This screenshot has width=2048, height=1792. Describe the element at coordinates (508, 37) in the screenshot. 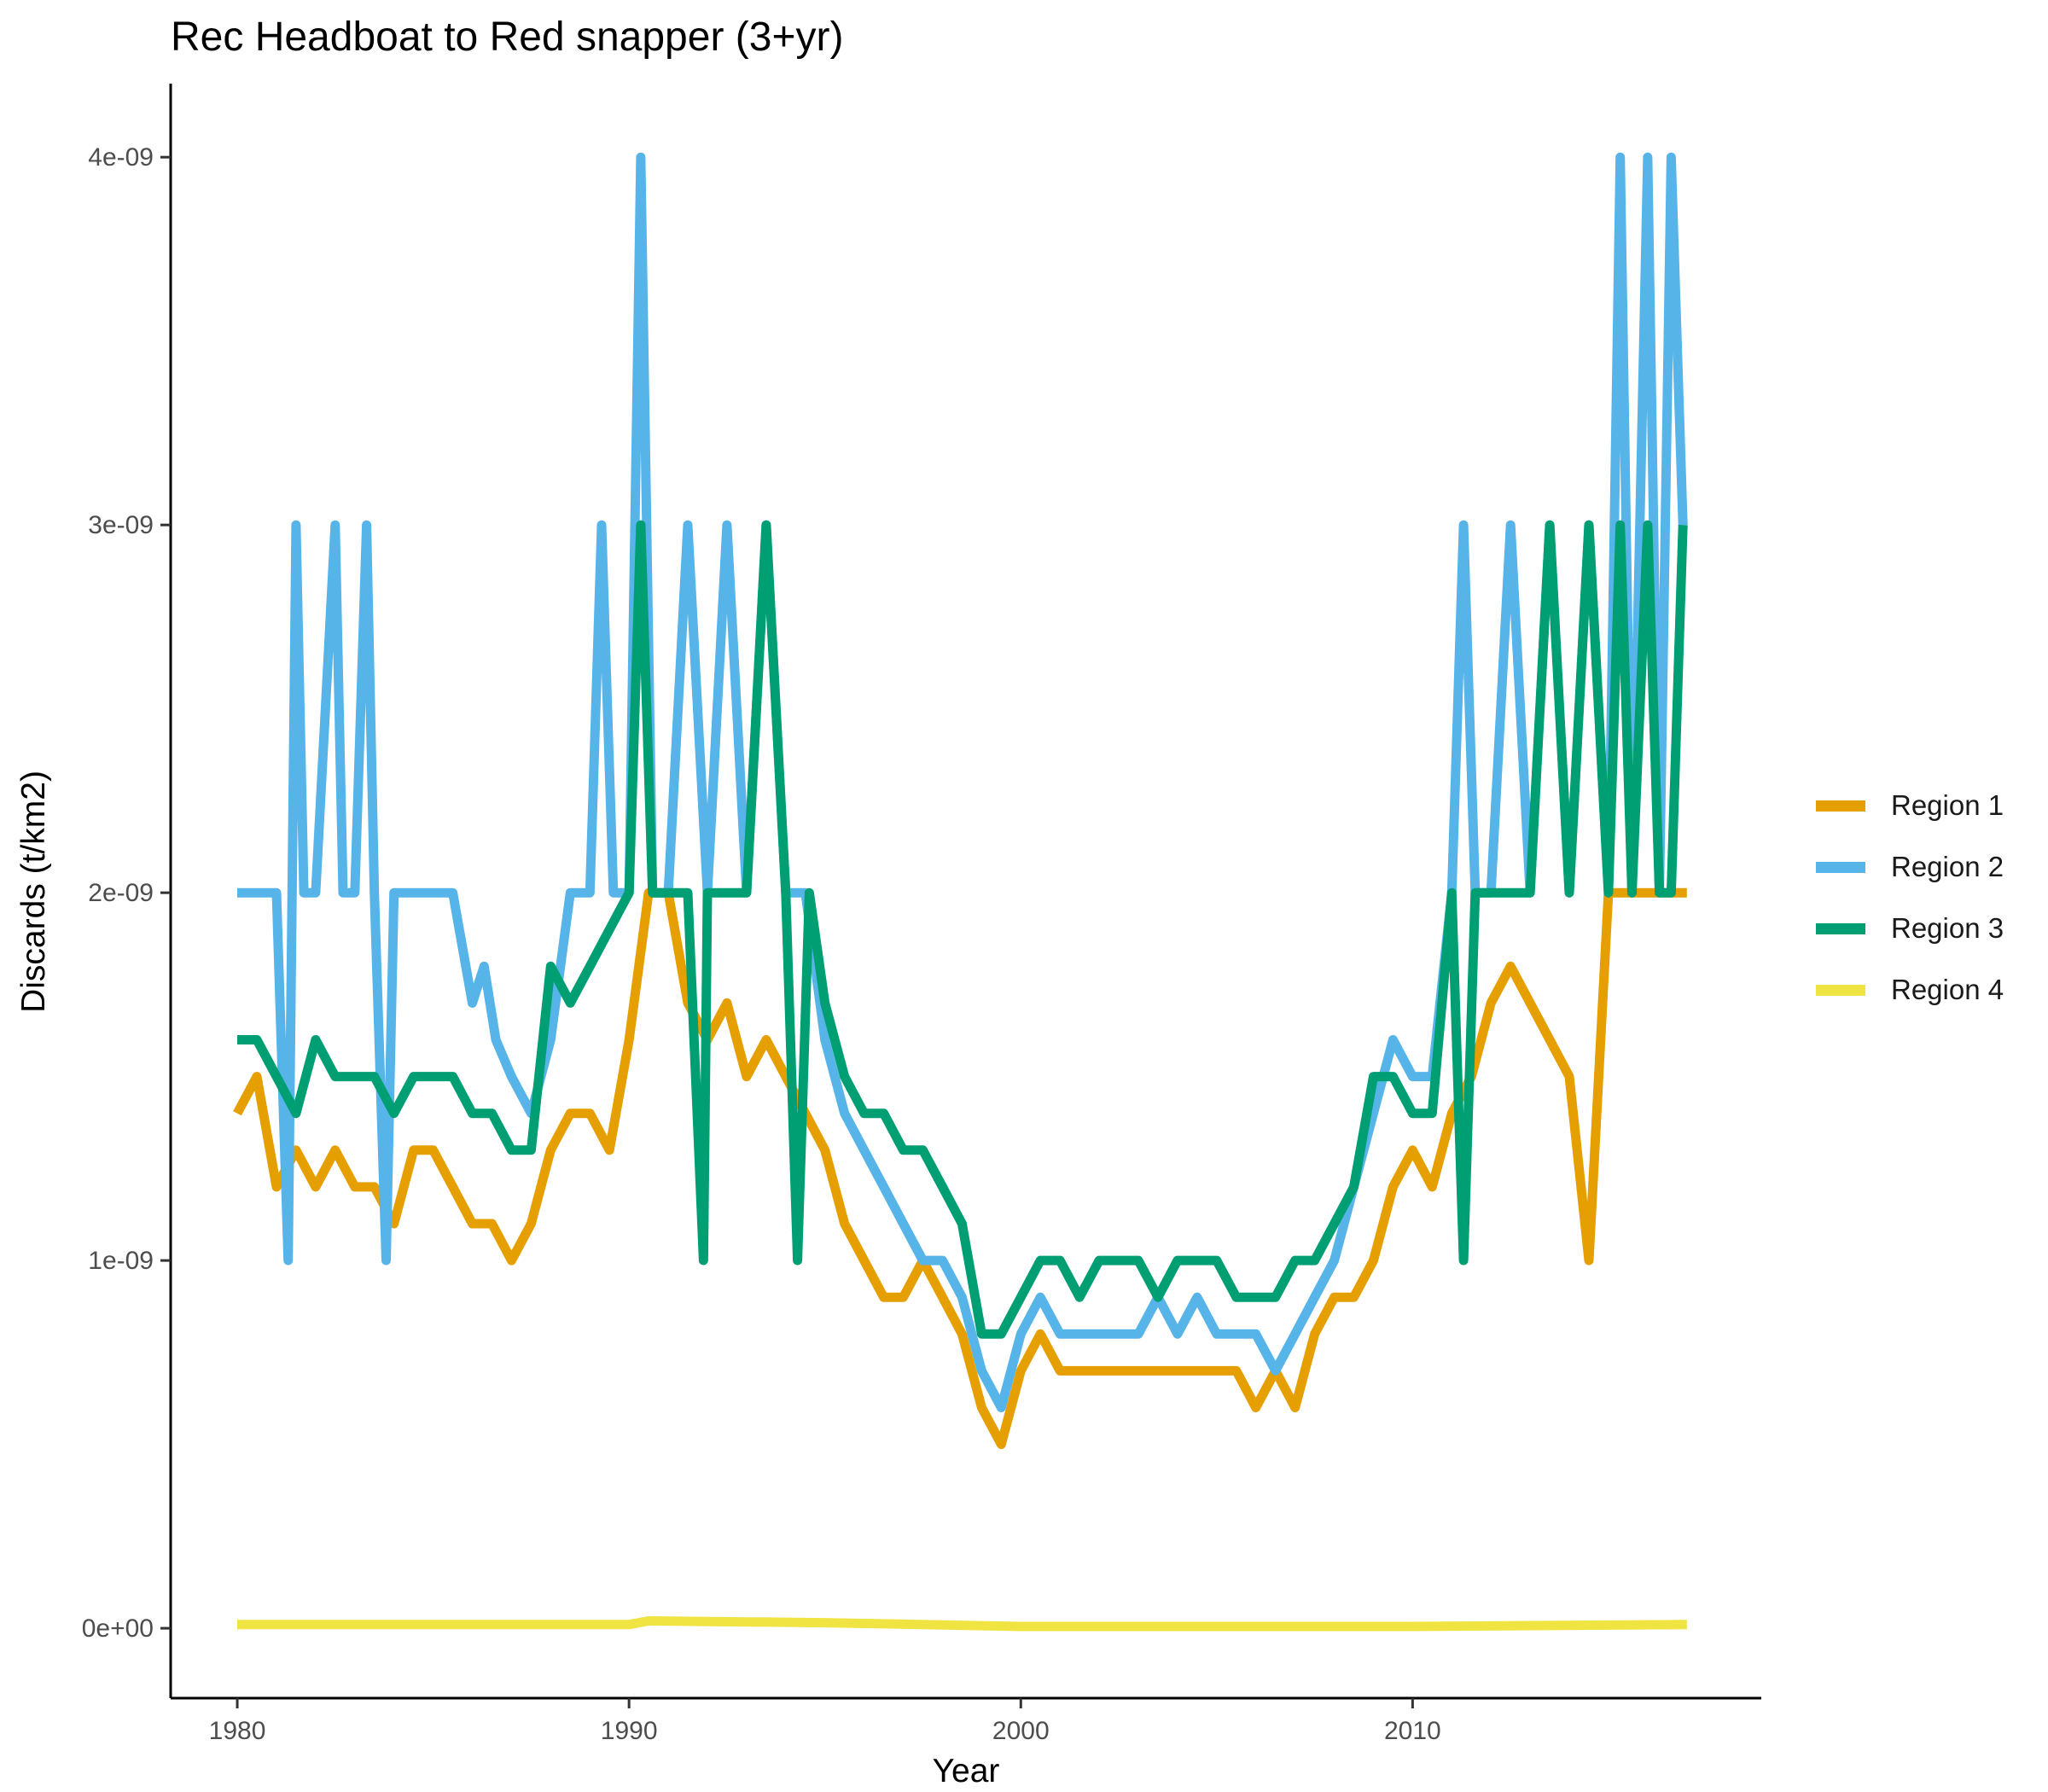

I see `chart-title: Rec Headboat to Red snapper (3+yr)` at that location.